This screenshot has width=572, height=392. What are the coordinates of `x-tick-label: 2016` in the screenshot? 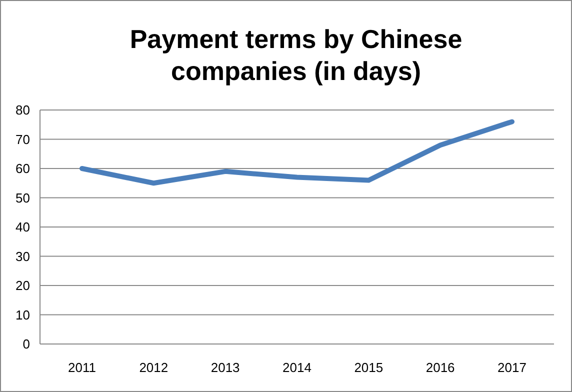 It's located at (440, 367).